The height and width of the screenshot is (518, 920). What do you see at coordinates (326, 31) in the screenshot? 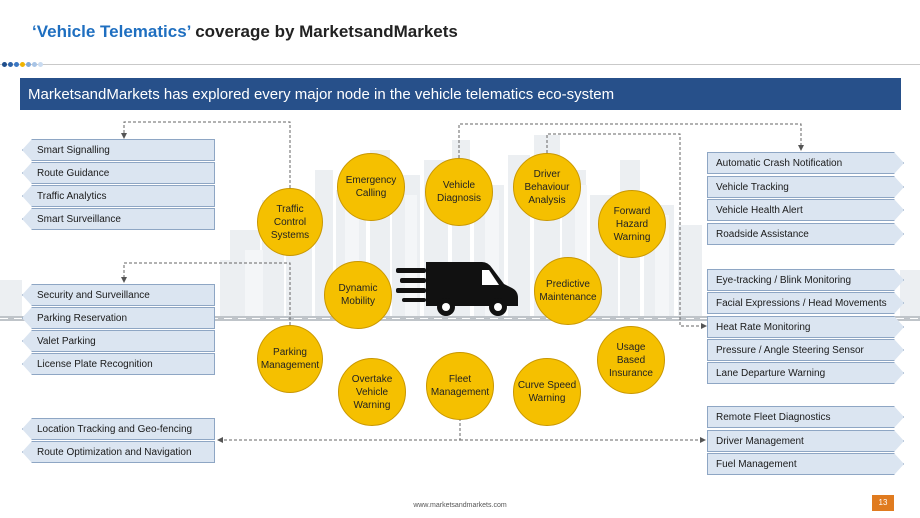
I see `title-rest: coverage by MarketsandMarkets` at bounding box center [326, 31].